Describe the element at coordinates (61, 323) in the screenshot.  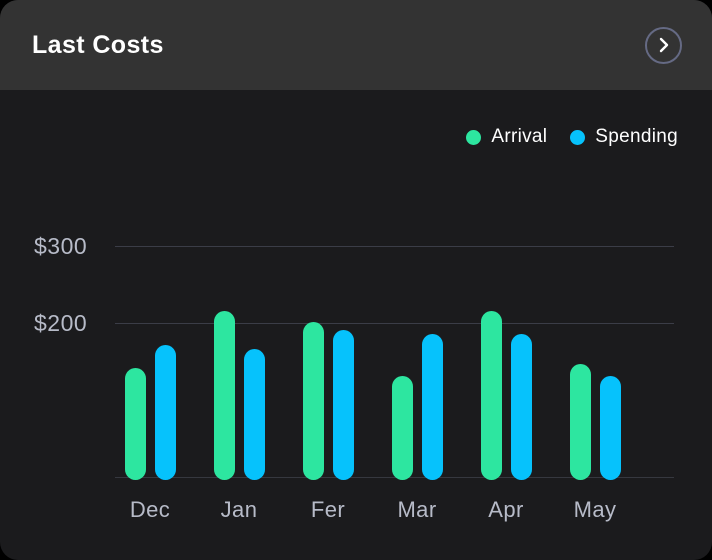
I see `y-axis-label-200: $200` at that location.